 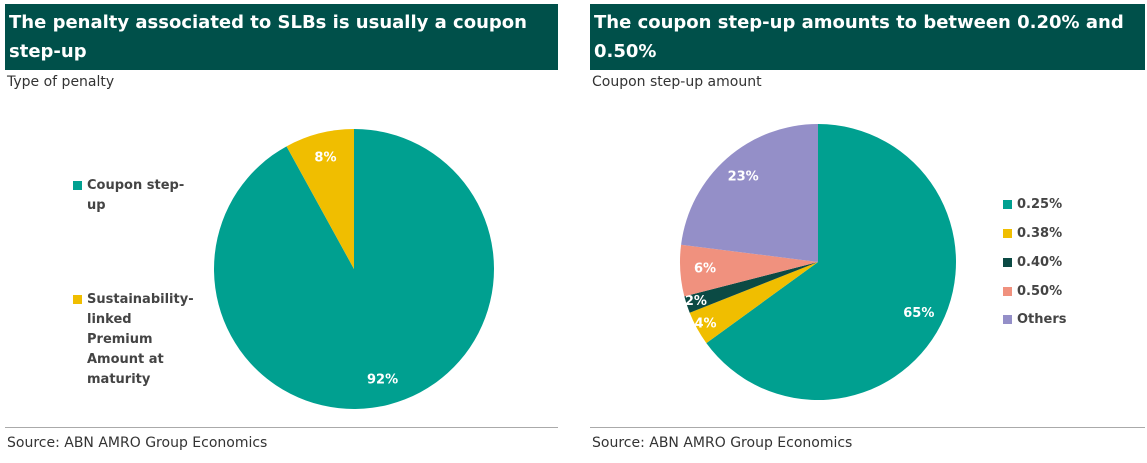 What do you see at coordinates (1040, 233) in the screenshot?
I see `legend-label: 0.38%` at bounding box center [1040, 233].